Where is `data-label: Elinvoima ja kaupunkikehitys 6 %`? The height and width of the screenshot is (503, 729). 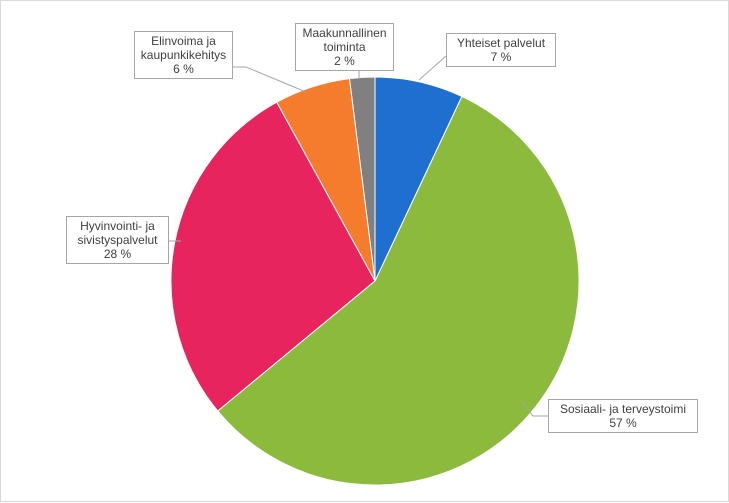
data-label: Elinvoima ja kaupunkikehitys 6 % is located at coordinates (183, 55).